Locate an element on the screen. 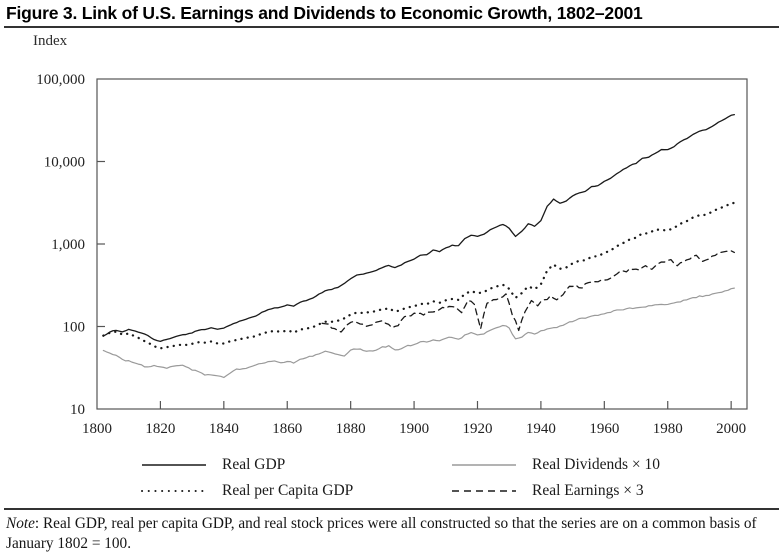  svg-text: 1960 is located at coordinates (604, 429).